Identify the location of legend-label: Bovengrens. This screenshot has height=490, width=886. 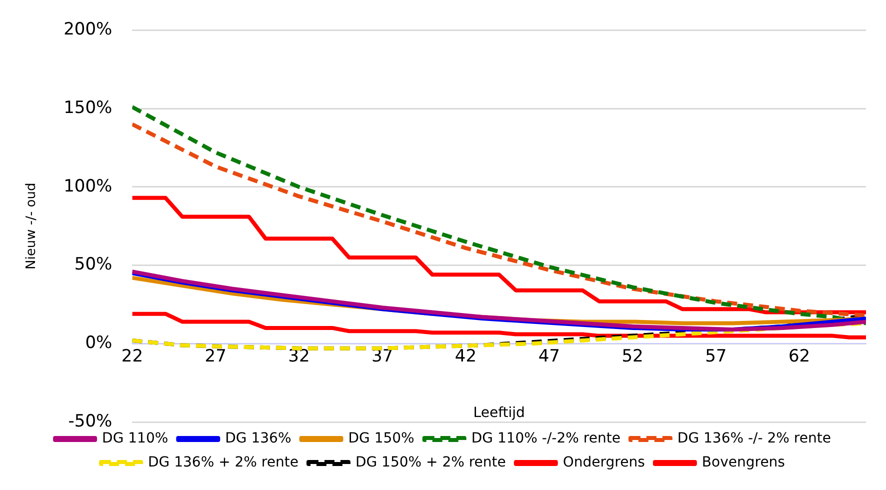
(743, 462).